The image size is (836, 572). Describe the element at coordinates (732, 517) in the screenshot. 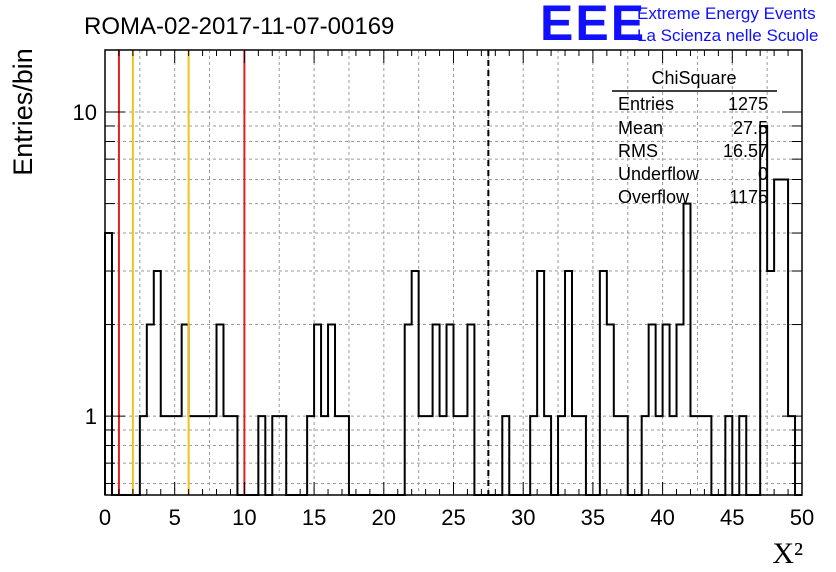

I see `x-tick-label: 45` at that location.